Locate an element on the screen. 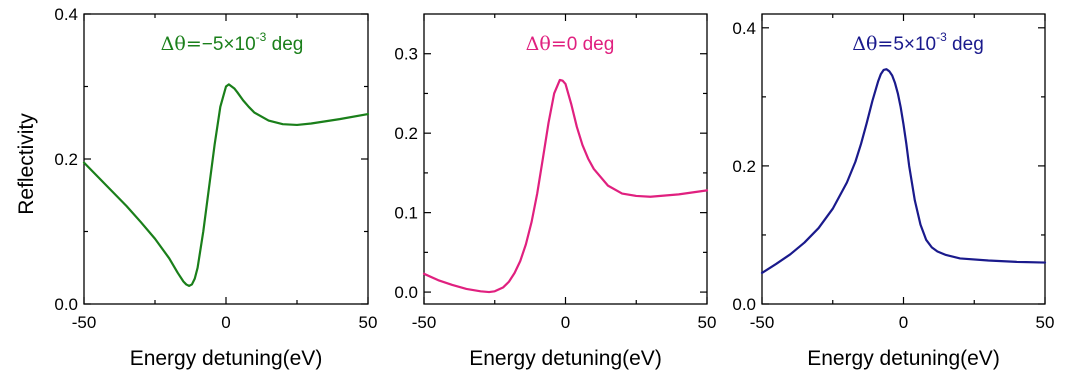 The width and height of the screenshot is (1065, 372). y-axis-title: Reflectivity is located at coordinates (26, 164).